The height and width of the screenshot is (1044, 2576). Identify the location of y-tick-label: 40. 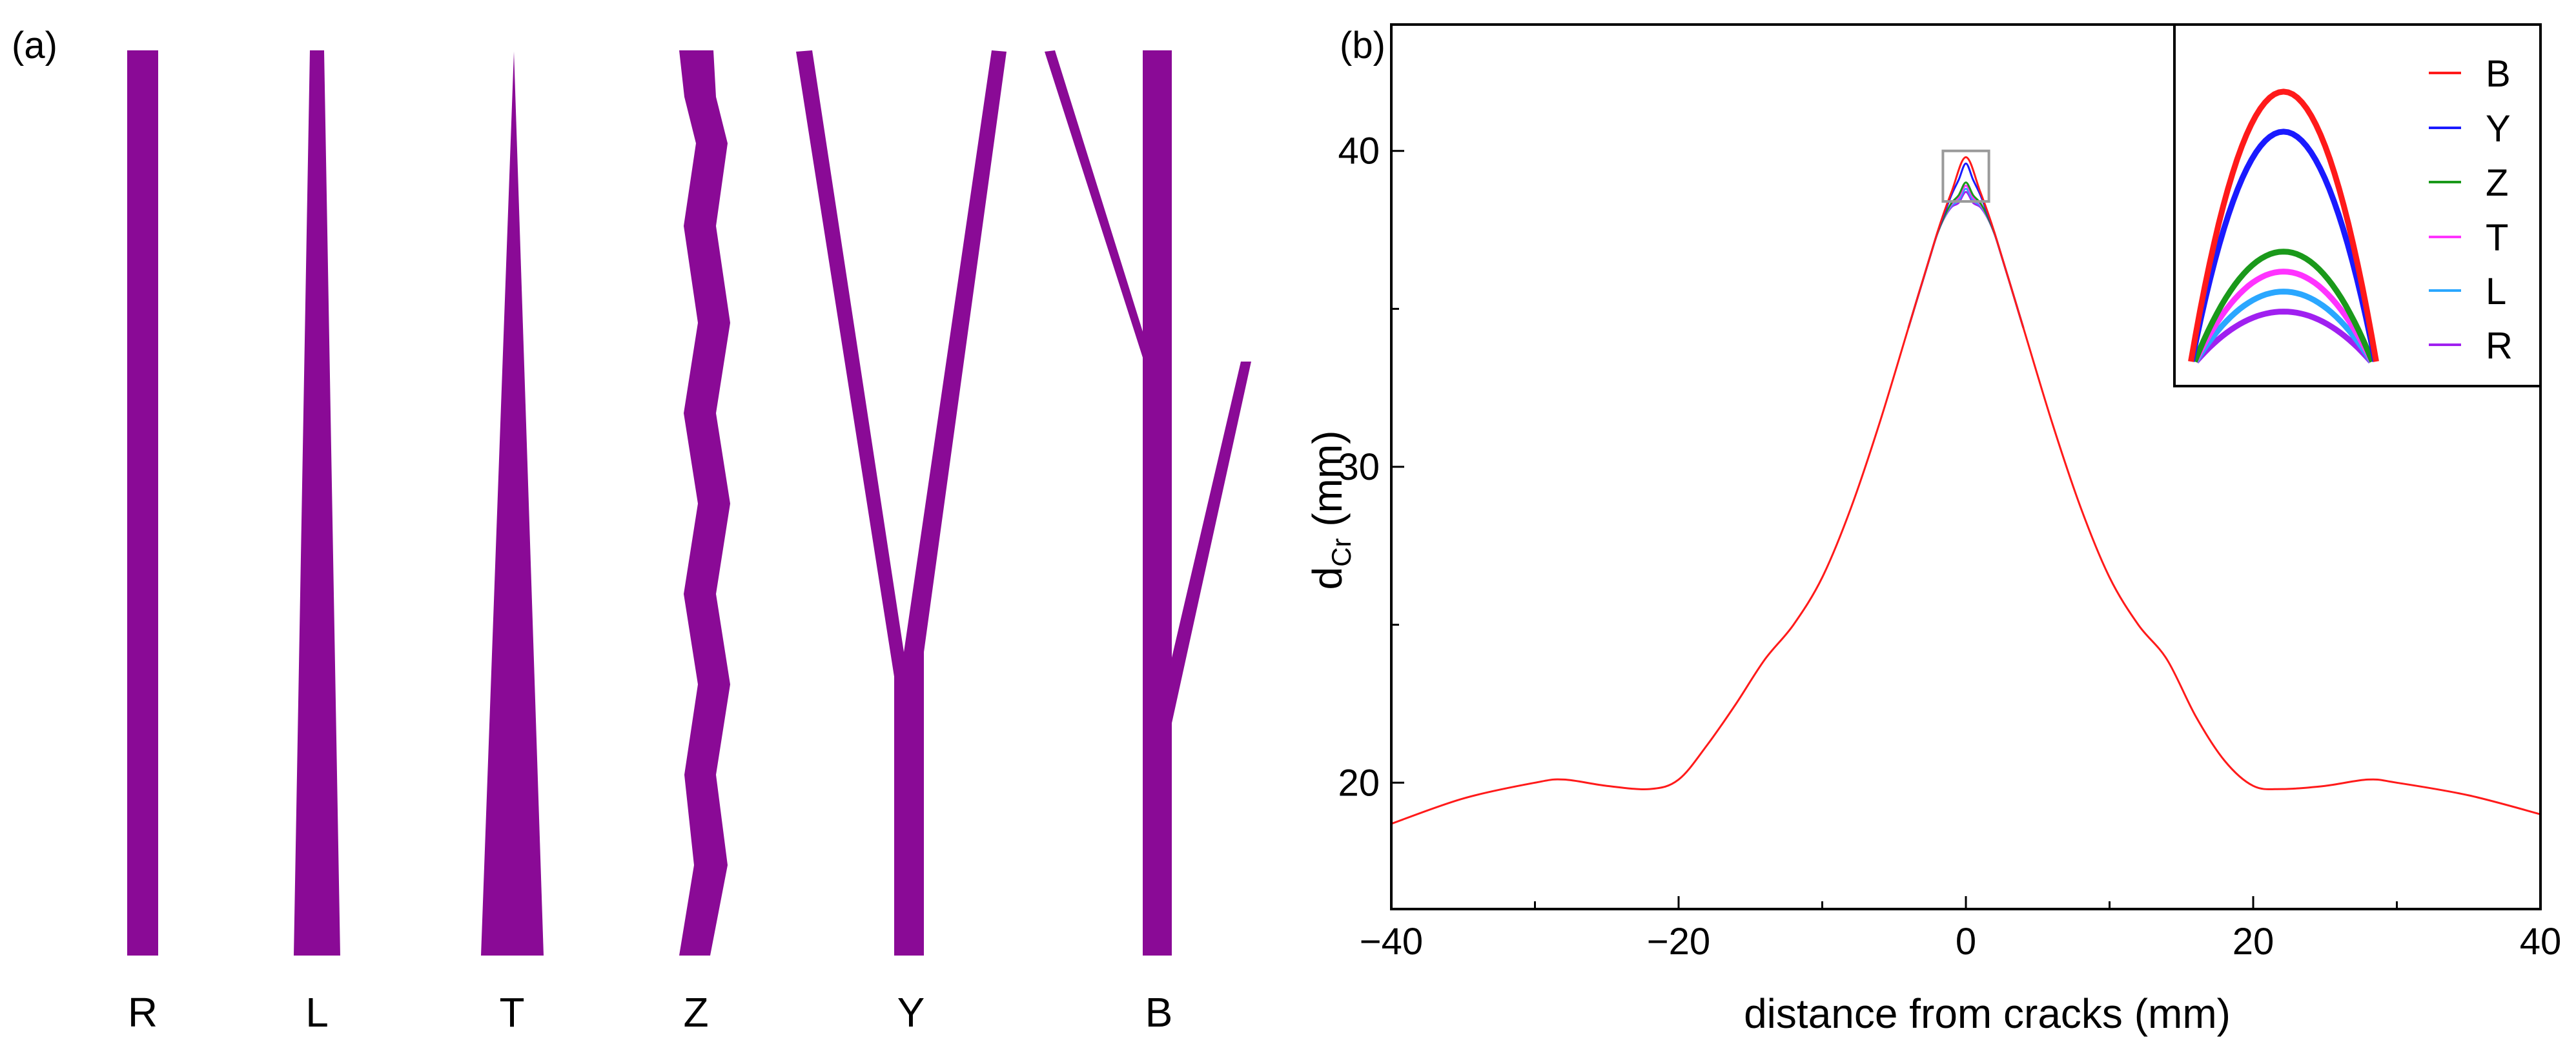
(1359, 151).